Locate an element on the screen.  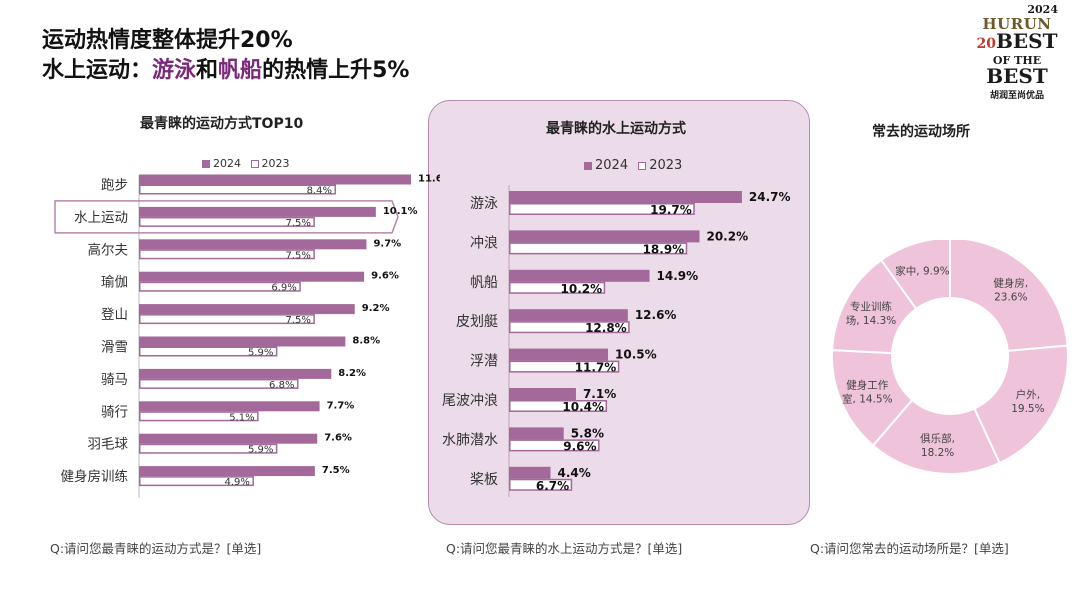
data-label-2023: 10.4% is located at coordinates (583, 407).